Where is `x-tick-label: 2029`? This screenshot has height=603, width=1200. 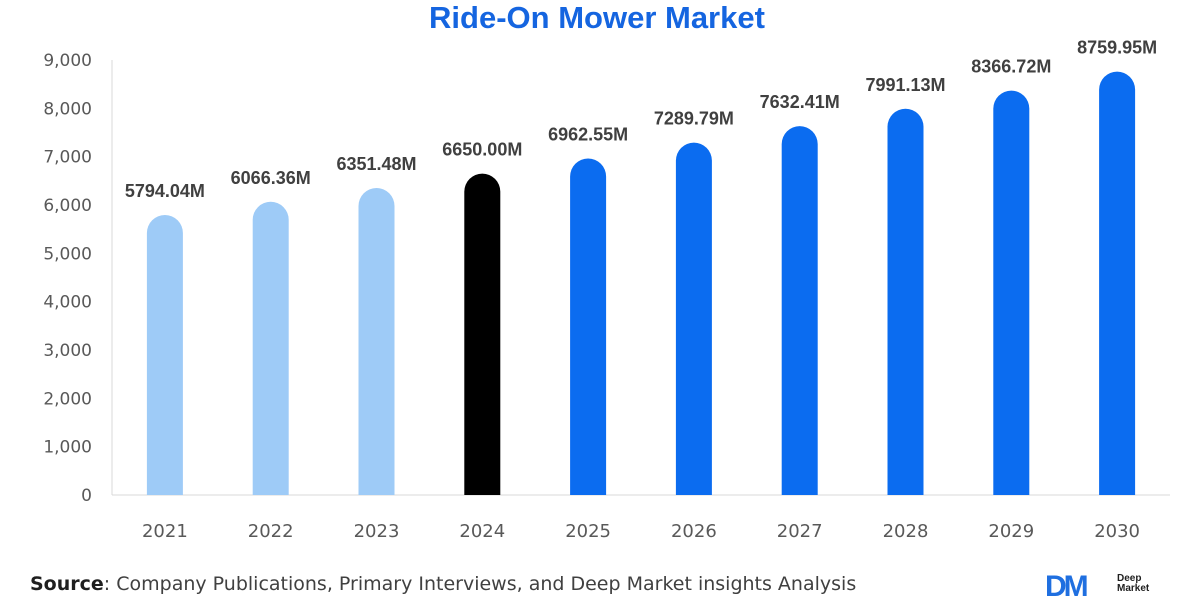
x-tick-label: 2029 is located at coordinates (1011, 531).